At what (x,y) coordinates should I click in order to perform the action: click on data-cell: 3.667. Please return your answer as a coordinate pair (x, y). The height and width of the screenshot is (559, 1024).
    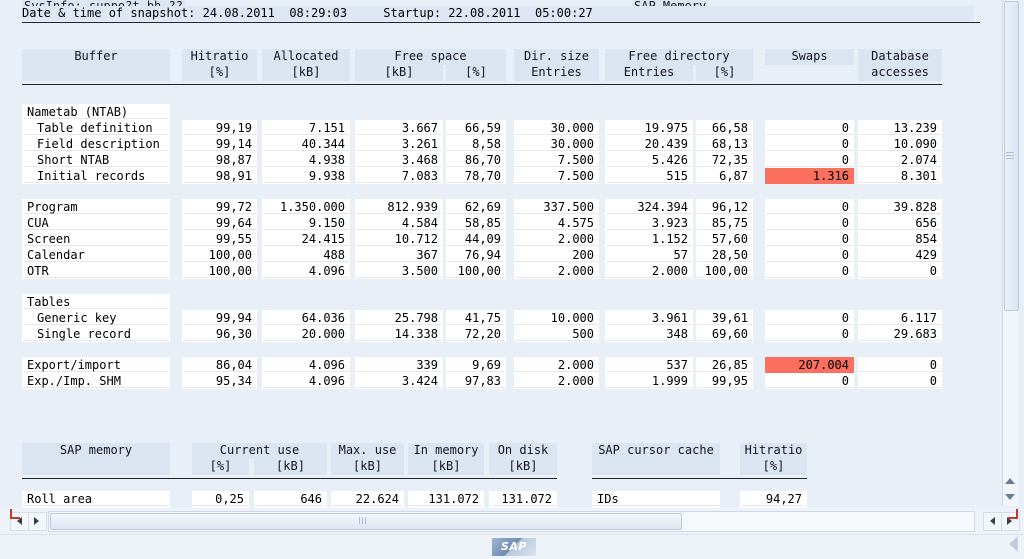
    Looking at the image, I should click on (399, 128).